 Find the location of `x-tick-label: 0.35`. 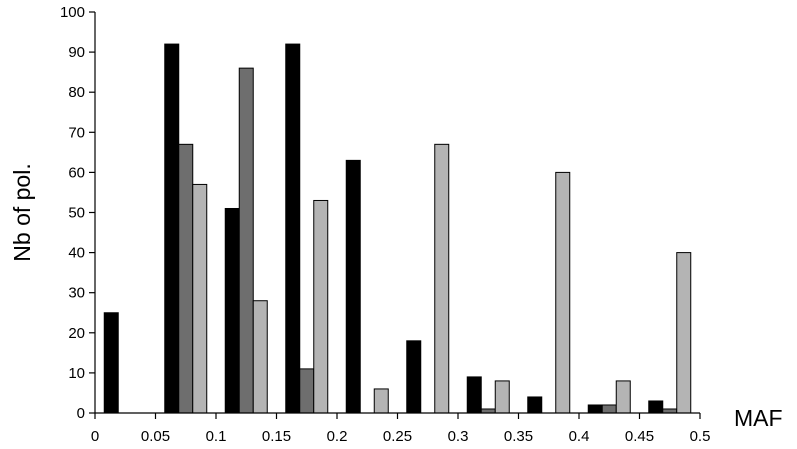

x-tick-label: 0.35 is located at coordinates (518, 436).